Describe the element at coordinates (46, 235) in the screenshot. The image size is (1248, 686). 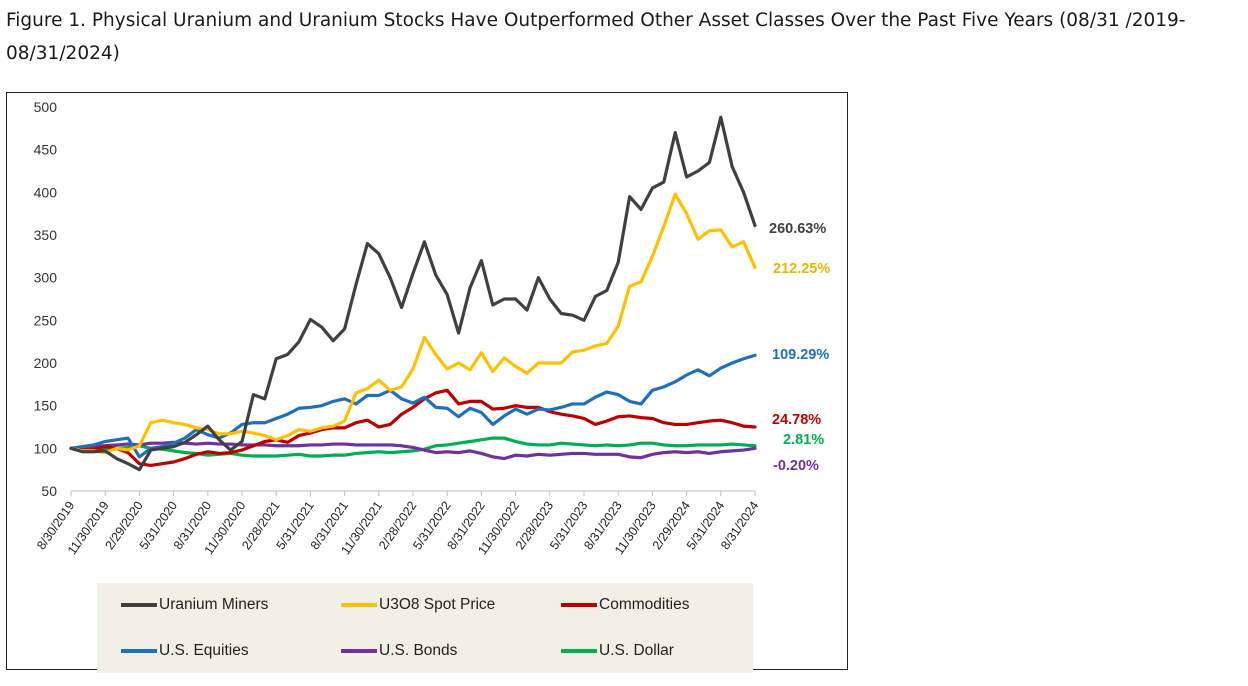
I see `y-tick-label: 350` at that location.